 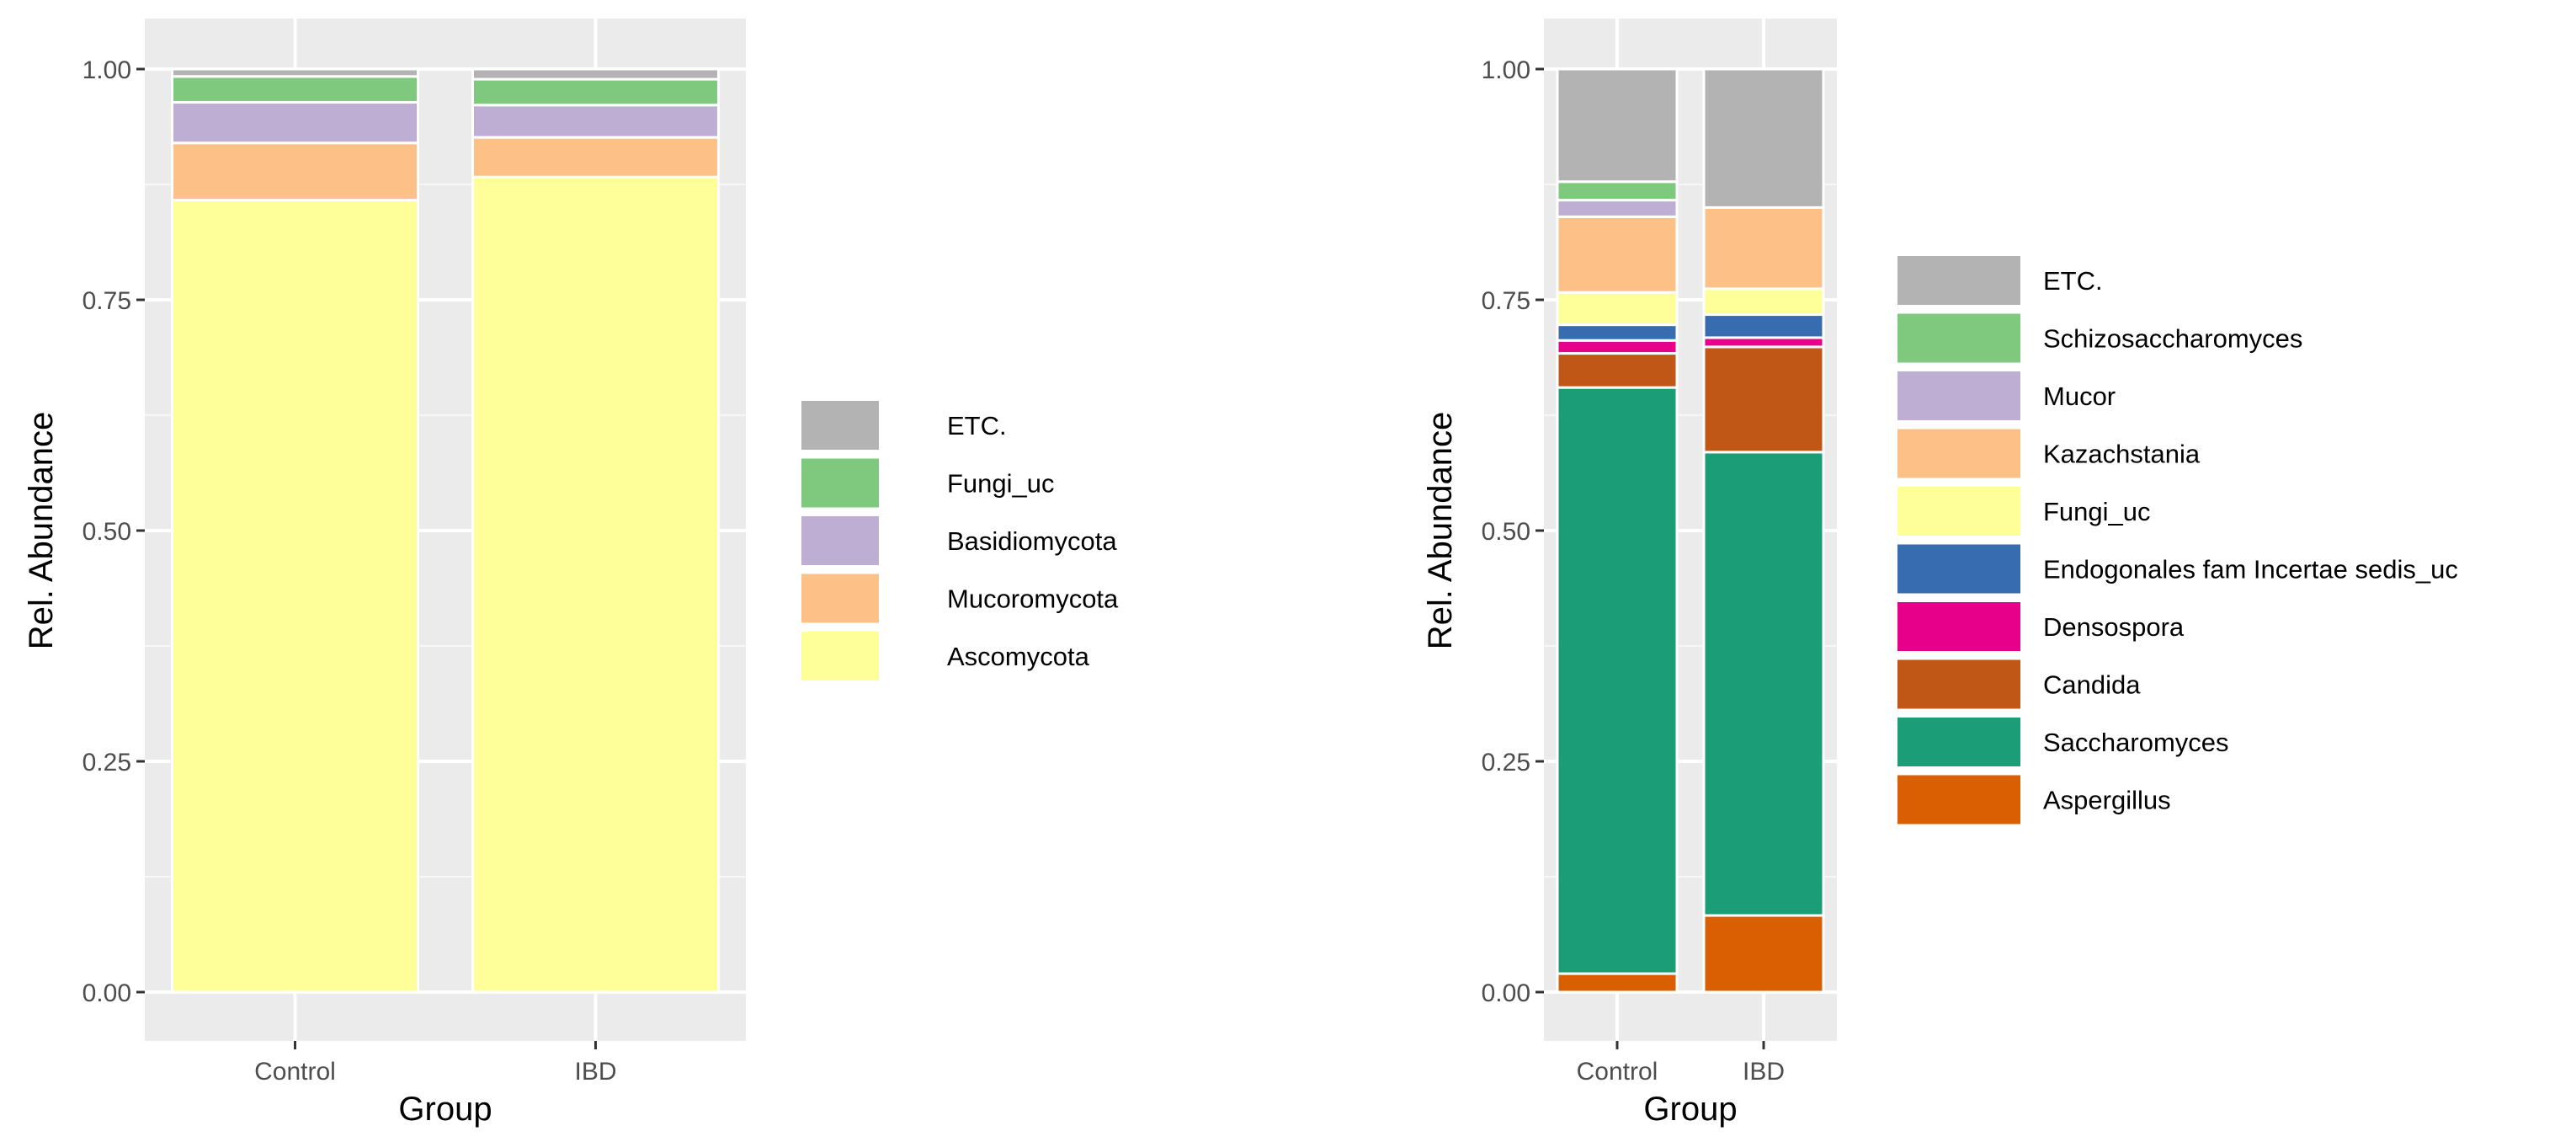 I want to click on legend-label: Mucoromycota, so click(x=1033, y=599).